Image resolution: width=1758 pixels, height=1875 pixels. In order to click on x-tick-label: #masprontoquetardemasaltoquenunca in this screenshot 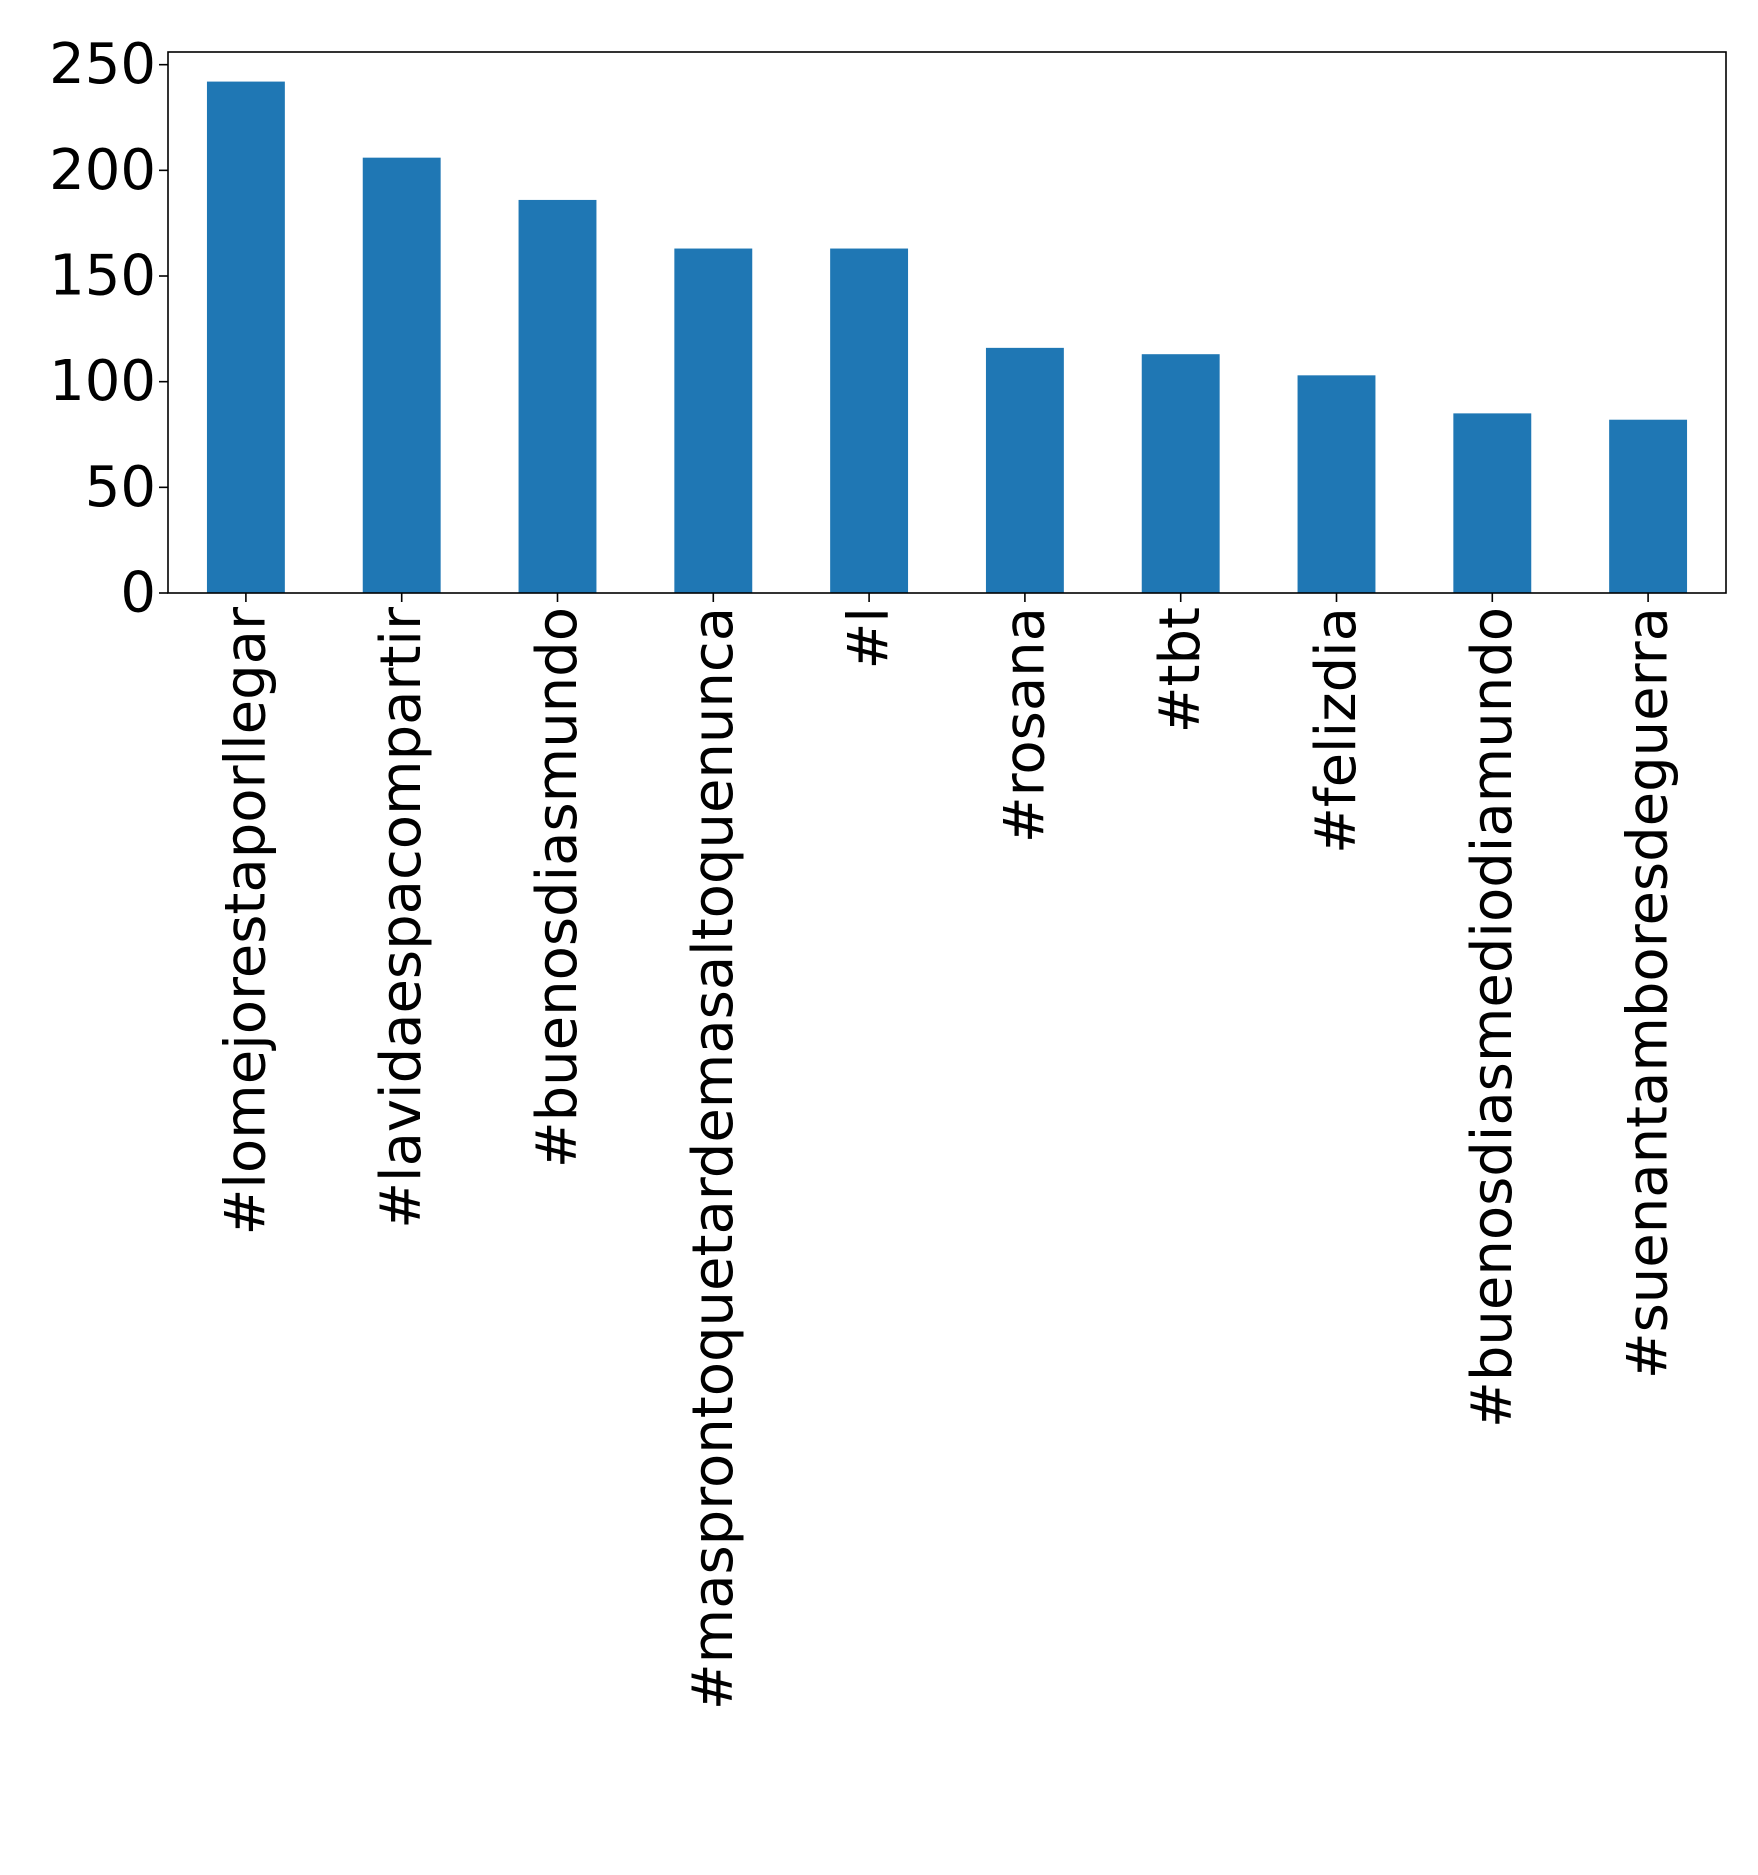, I will do `click(713, 1158)`.